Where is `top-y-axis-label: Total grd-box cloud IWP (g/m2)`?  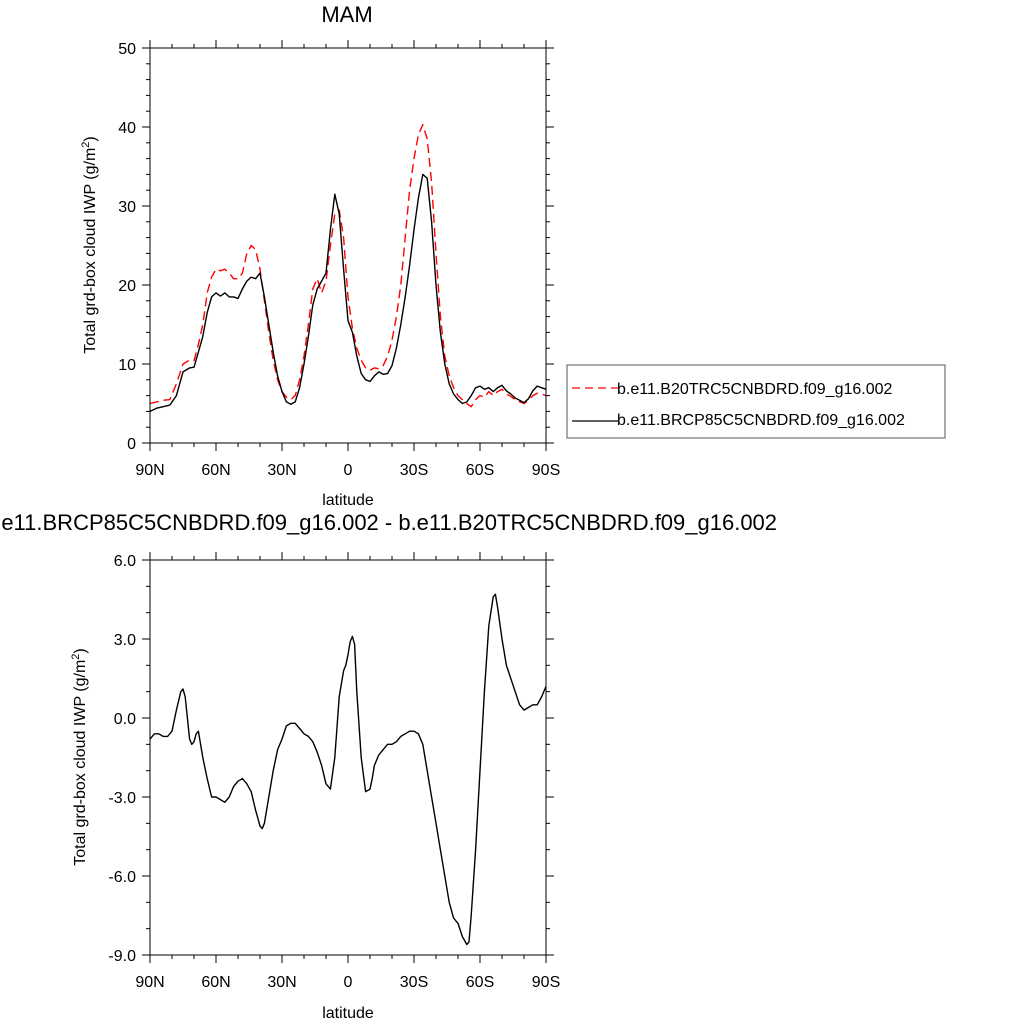
top-y-axis-label: Total grd-box cloud IWP (g/m2) is located at coordinates (89, 244).